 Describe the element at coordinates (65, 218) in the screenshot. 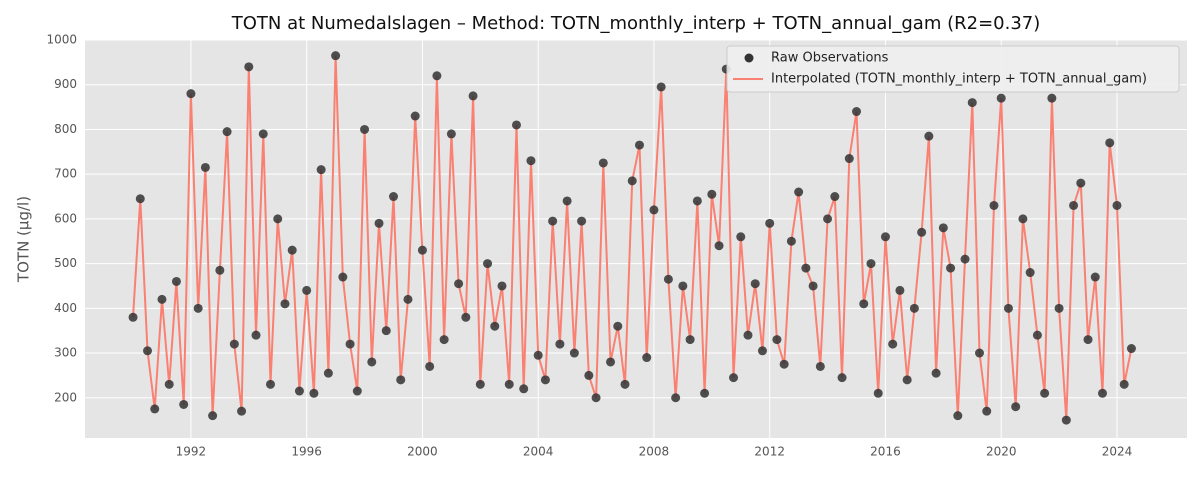

I see `y-tick-label: 600` at that location.